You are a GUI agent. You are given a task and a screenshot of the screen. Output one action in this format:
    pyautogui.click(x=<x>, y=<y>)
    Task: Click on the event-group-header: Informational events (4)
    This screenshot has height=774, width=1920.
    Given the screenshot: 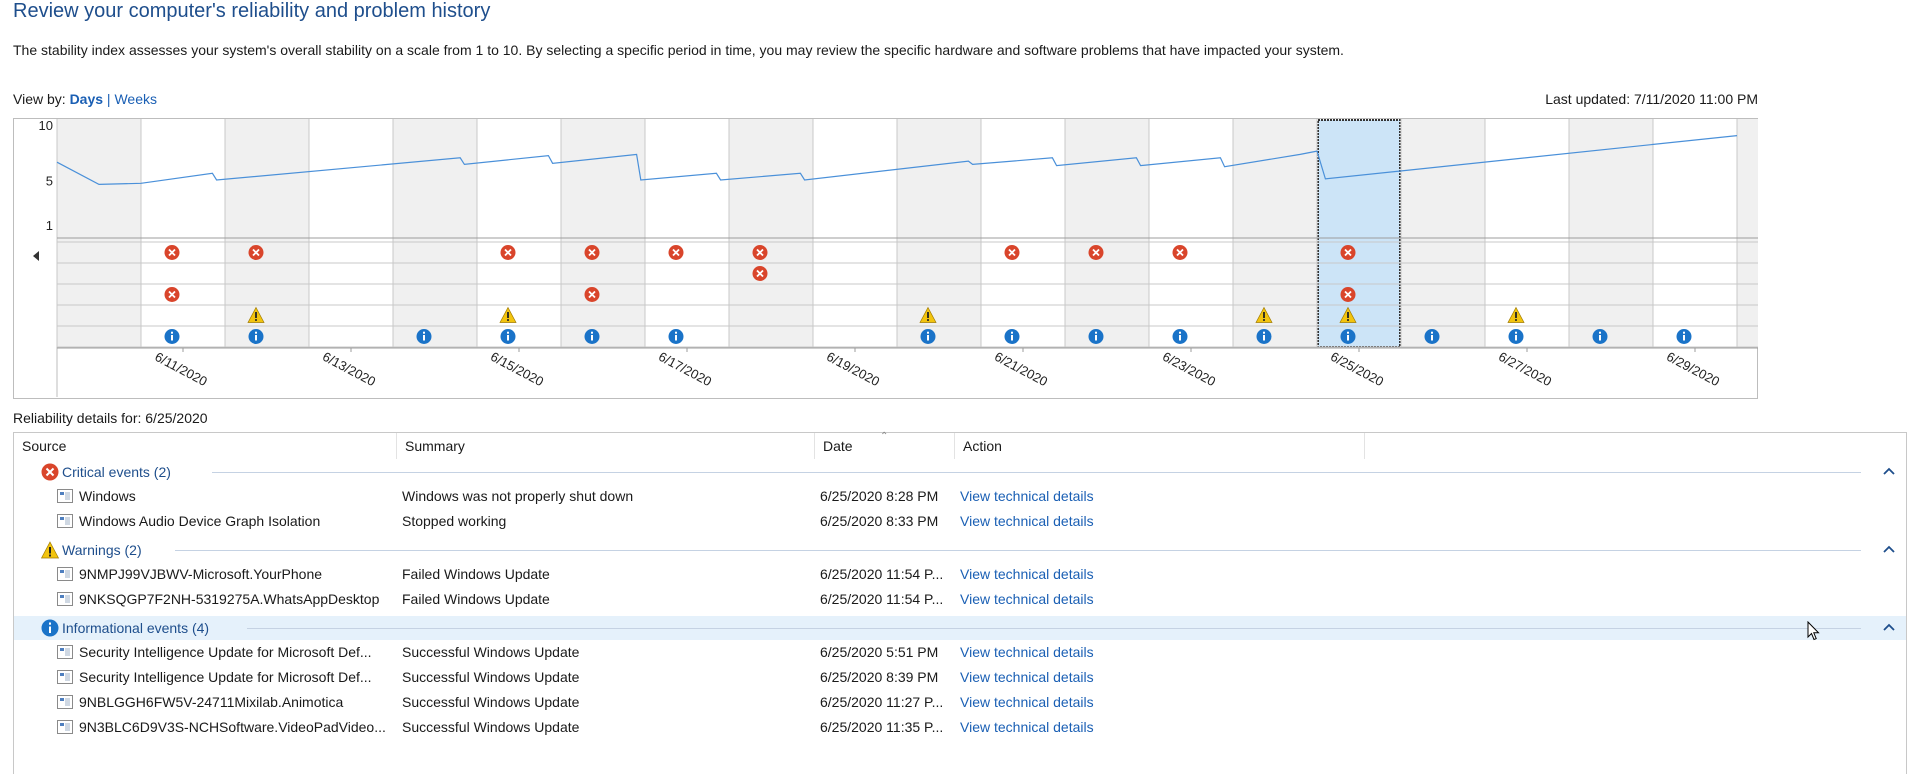 What is the action you would take?
    pyautogui.click(x=960, y=628)
    